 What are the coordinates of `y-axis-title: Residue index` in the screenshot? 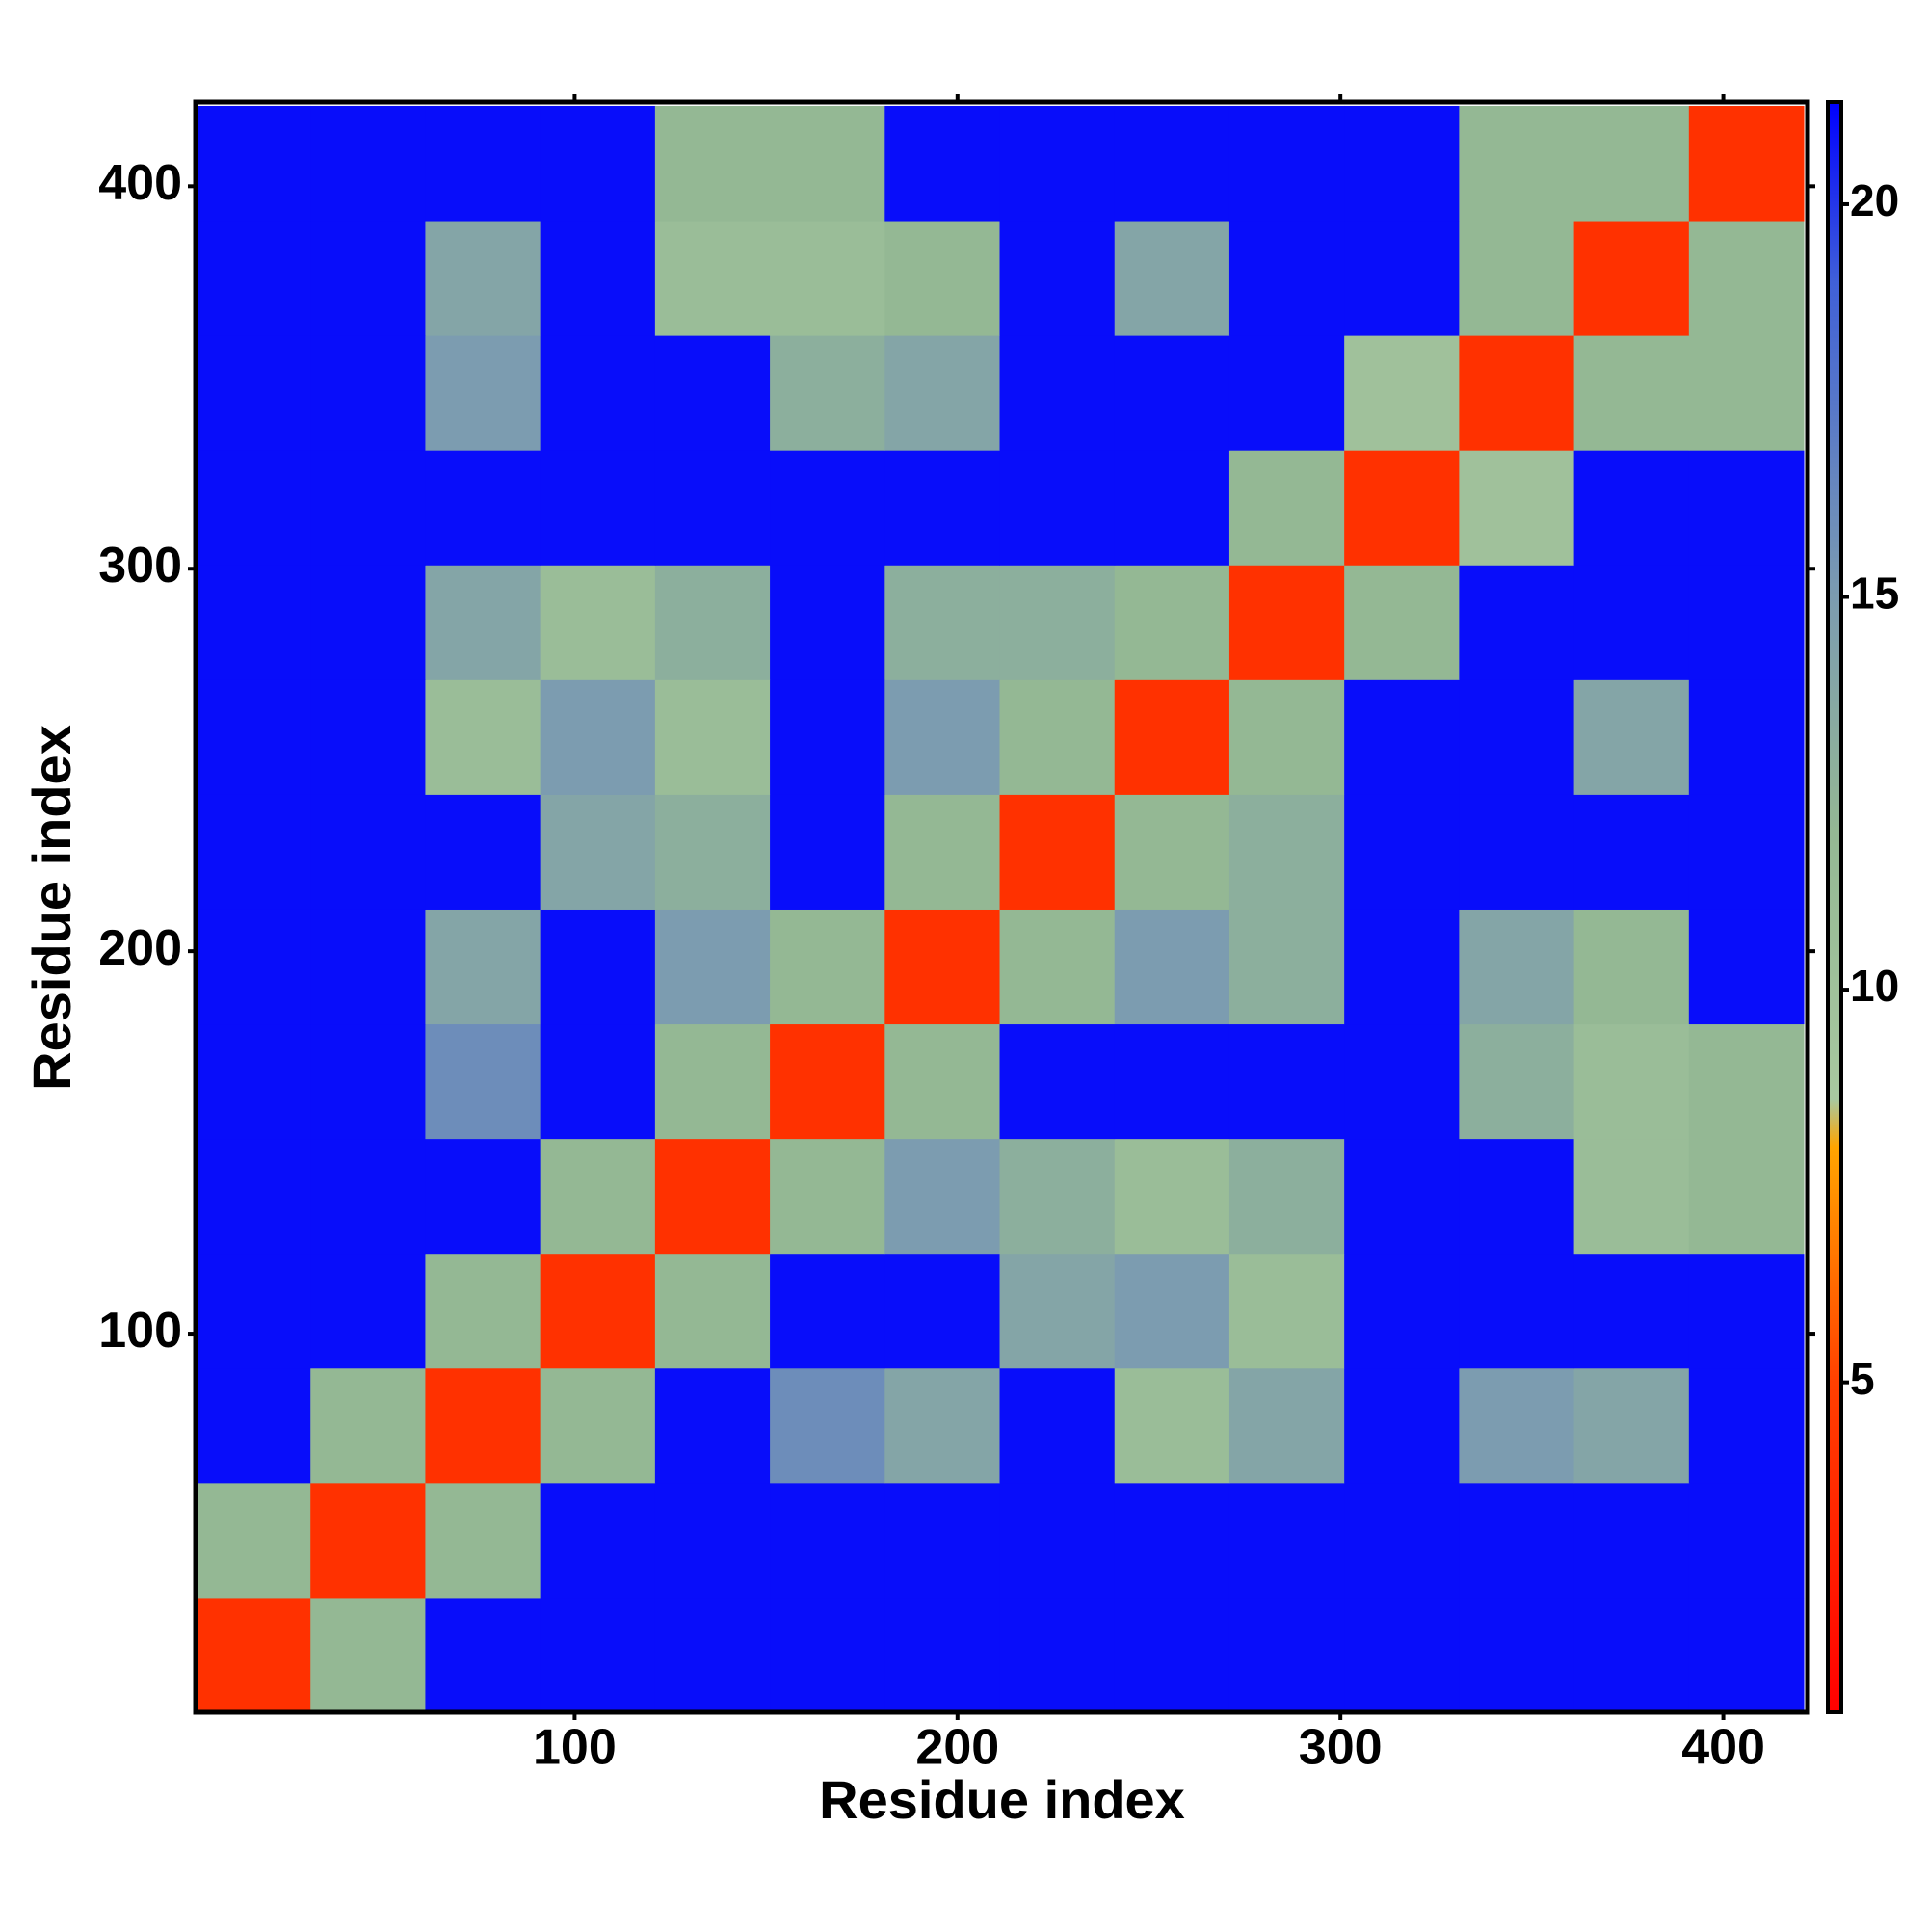 It's located at (51, 908).